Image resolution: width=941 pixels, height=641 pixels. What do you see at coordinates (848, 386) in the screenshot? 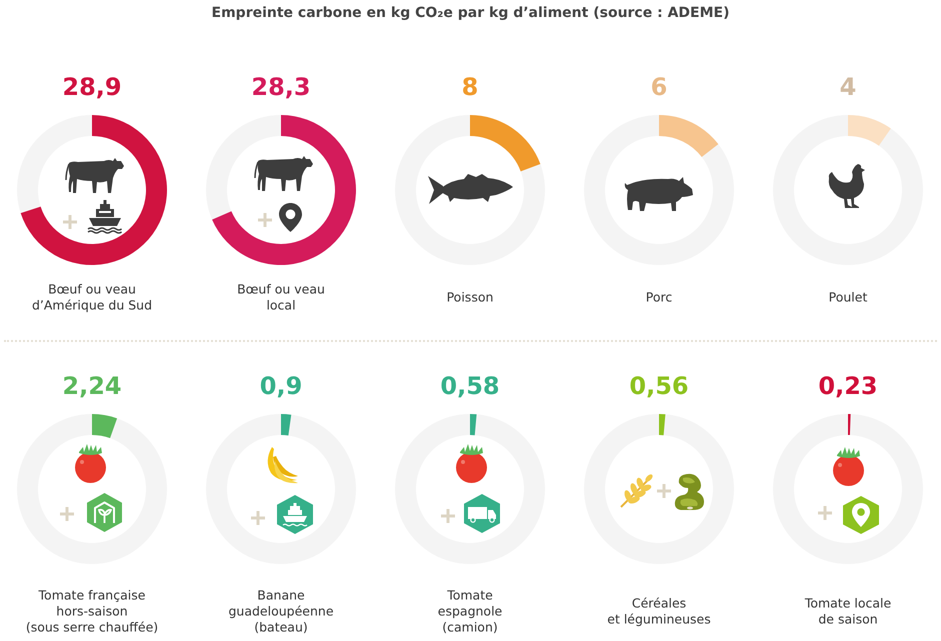
I see `data-label: 0,23` at bounding box center [848, 386].